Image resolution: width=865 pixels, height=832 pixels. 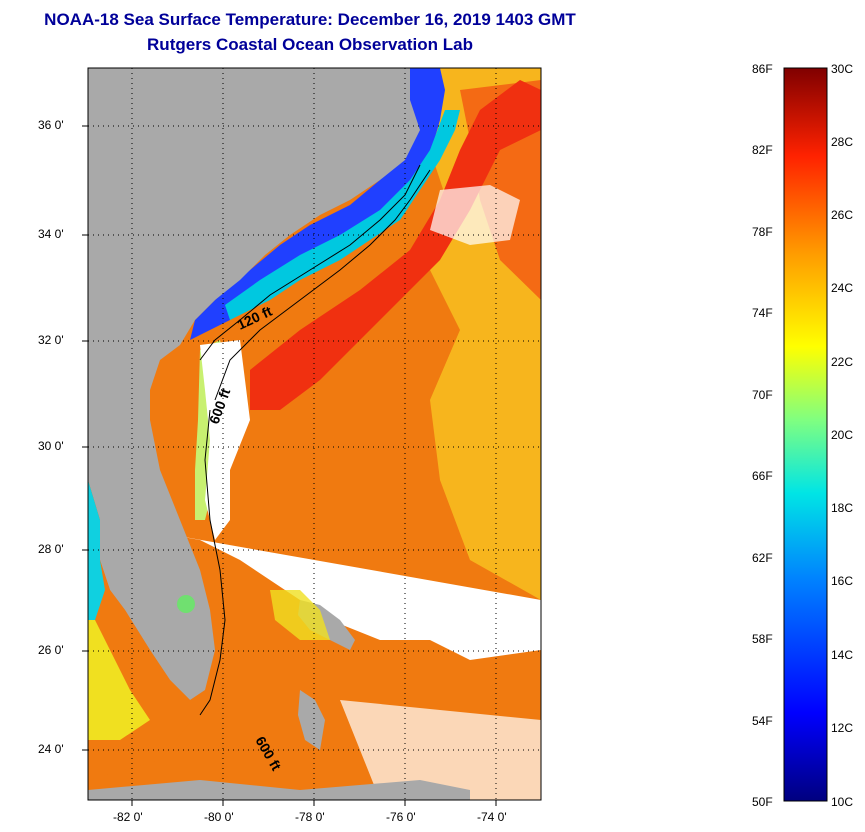 What do you see at coordinates (186, 604) in the screenshot?
I see `lake-okeechobee` at bounding box center [186, 604].